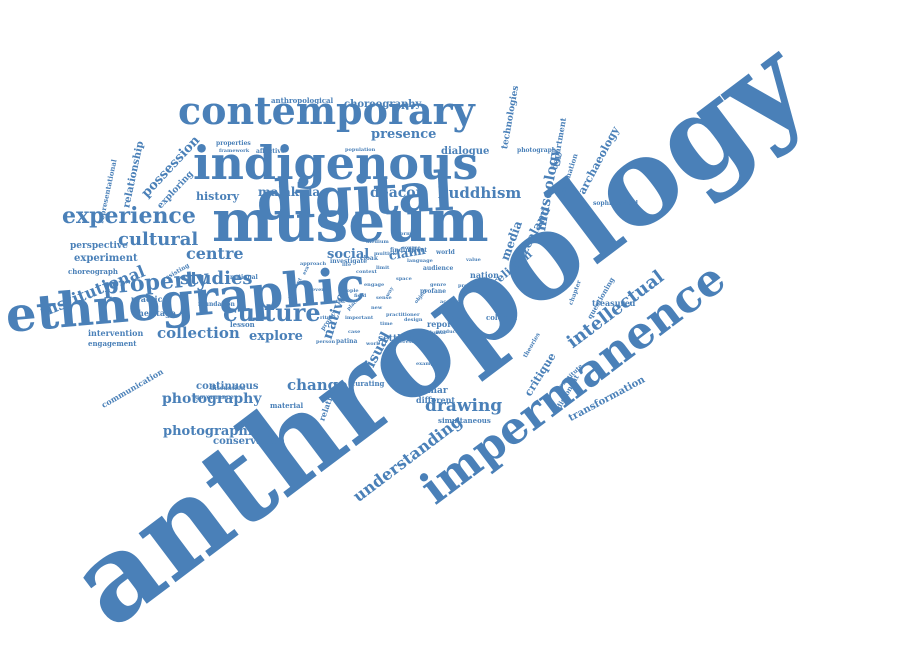 This screenshot has height=649, width=900. I want to click on word-example: example, so click(427, 364).